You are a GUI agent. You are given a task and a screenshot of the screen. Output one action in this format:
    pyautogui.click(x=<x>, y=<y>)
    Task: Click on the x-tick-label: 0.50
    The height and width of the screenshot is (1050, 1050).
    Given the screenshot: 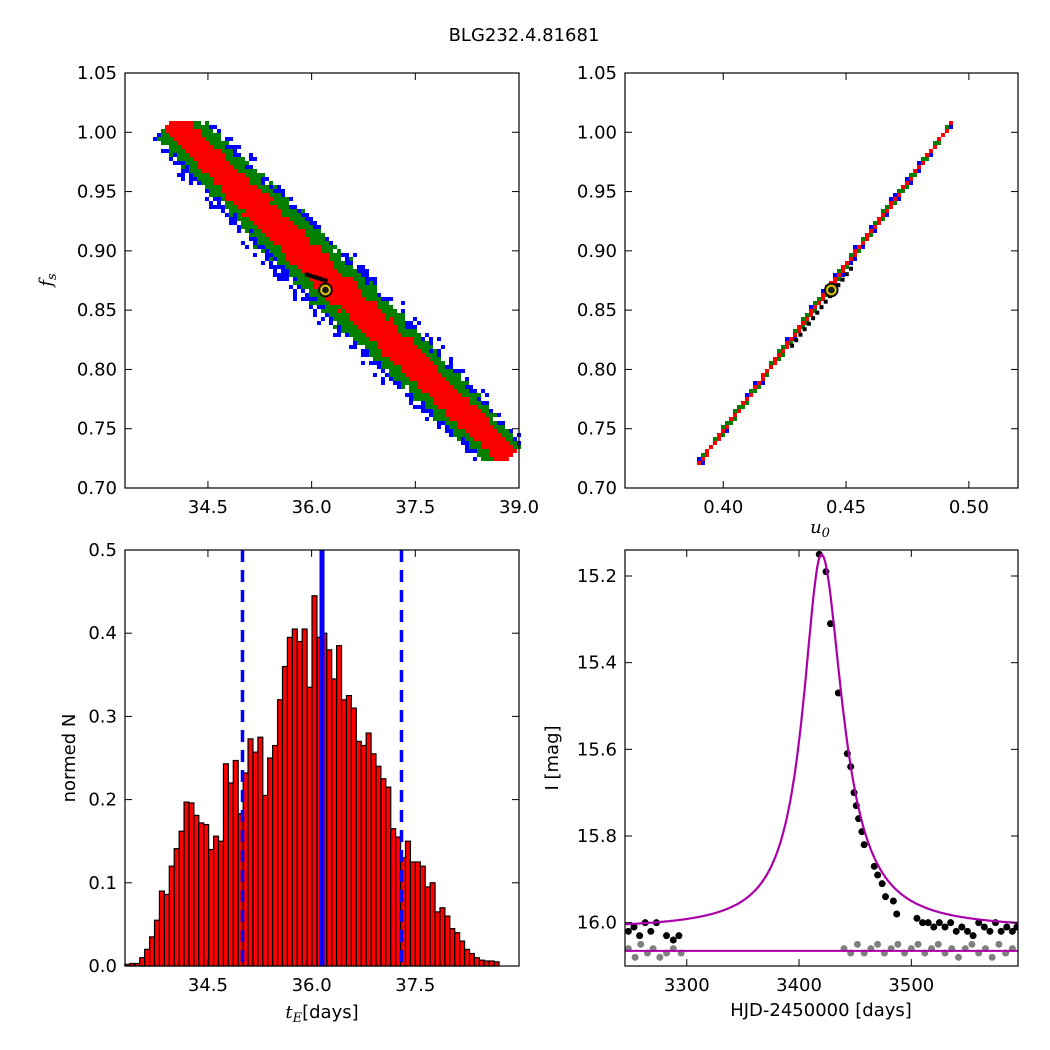 What is the action you would take?
    pyautogui.click(x=969, y=507)
    